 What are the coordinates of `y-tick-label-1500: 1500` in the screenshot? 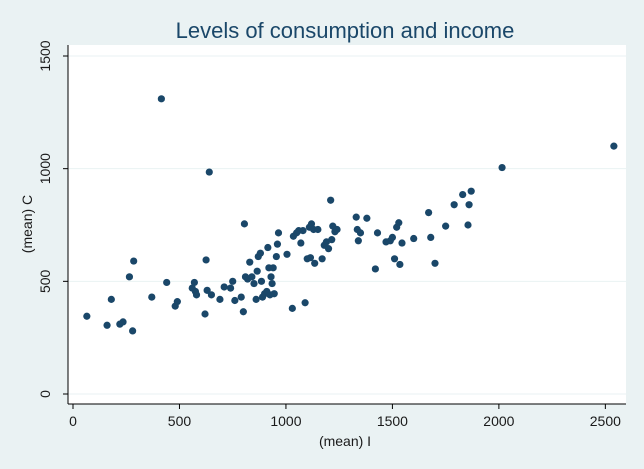 It's located at (45, 55).